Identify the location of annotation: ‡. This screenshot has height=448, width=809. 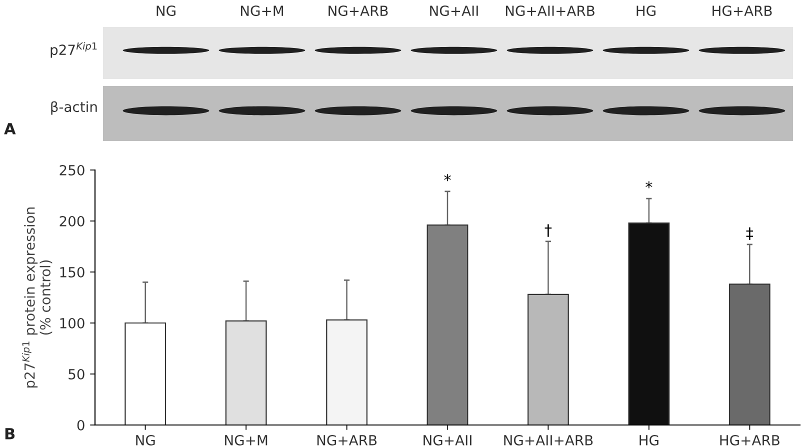
(750, 233).